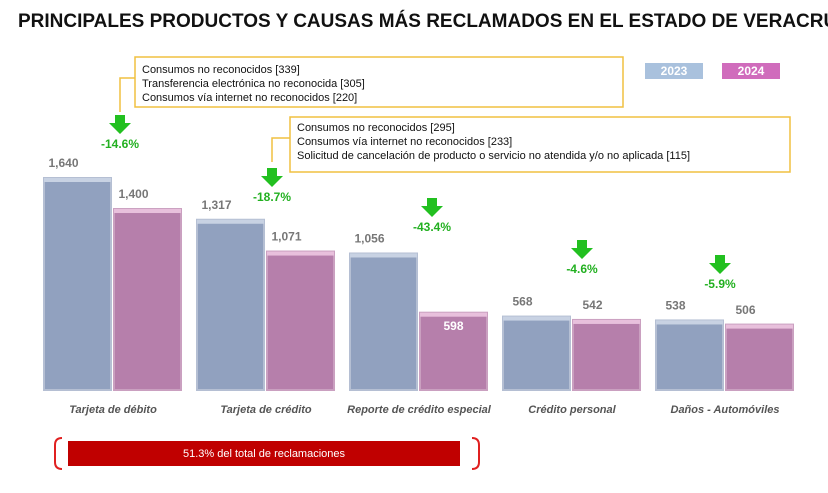 The height and width of the screenshot is (493, 828). Describe the element at coordinates (286, 237) in the screenshot. I see `value-label: 1,071` at that location.